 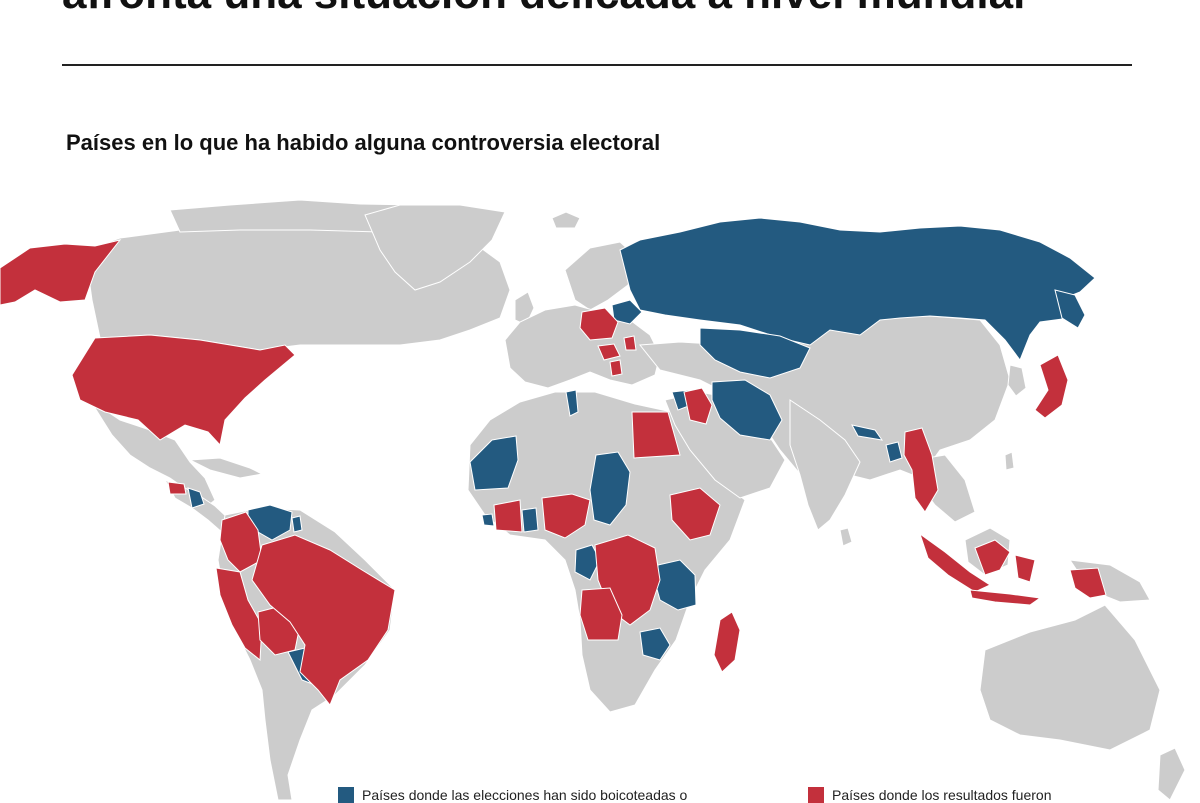 What do you see at coordinates (524, 308) in the screenshot?
I see `land-uk` at bounding box center [524, 308].